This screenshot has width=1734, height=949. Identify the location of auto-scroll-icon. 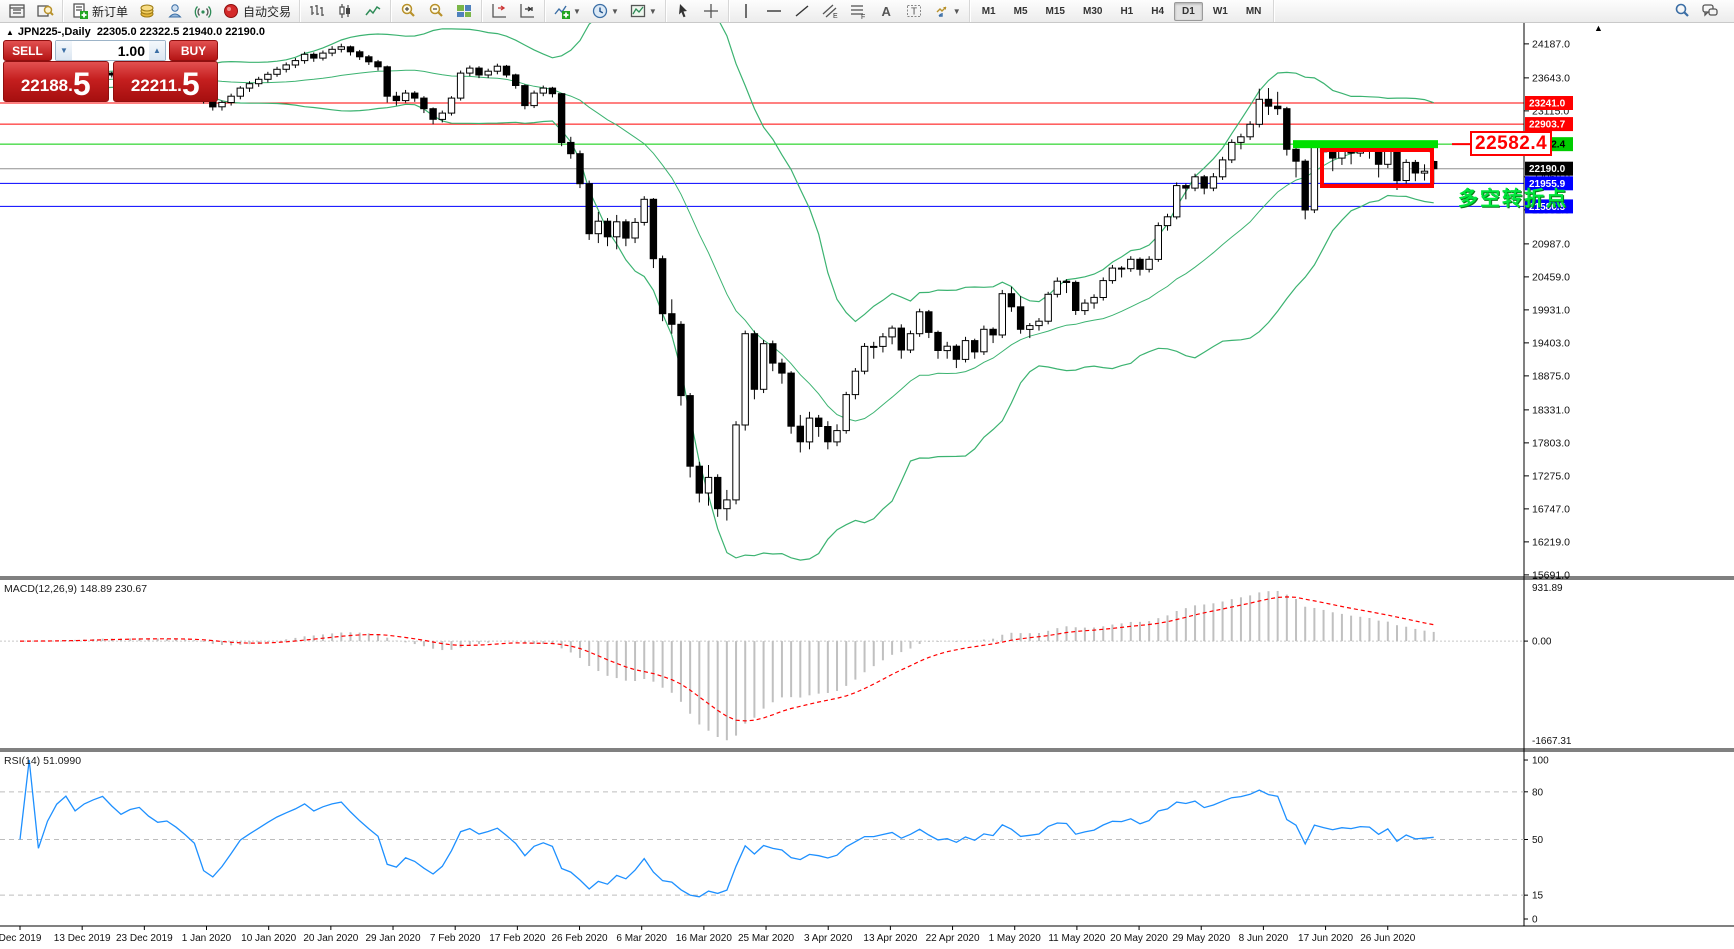
(527, 11).